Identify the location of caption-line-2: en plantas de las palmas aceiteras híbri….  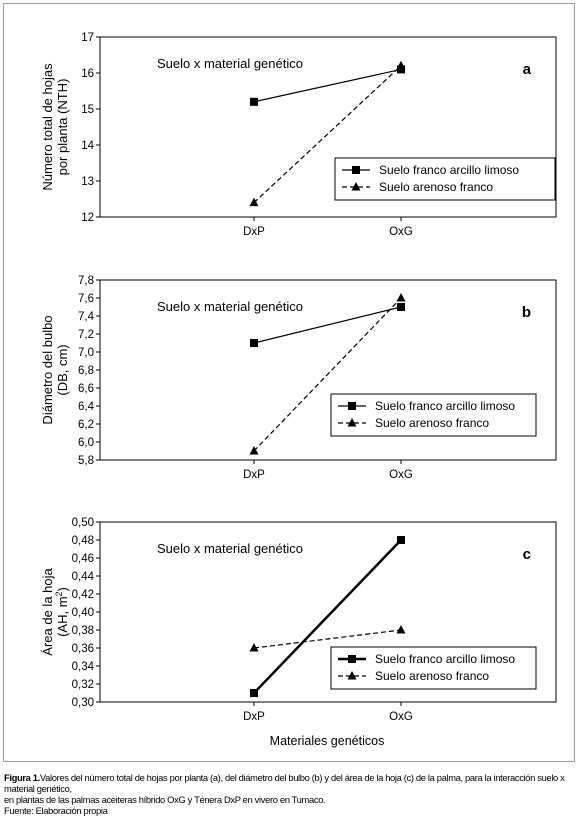
(165, 799).